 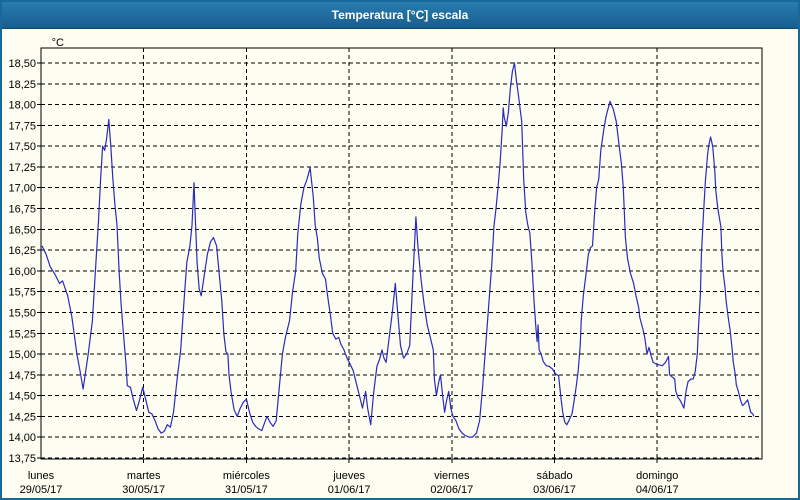 What do you see at coordinates (452, 476) in the screenshot?
I see `day-label: viernes` at bounding box center [452, 476].